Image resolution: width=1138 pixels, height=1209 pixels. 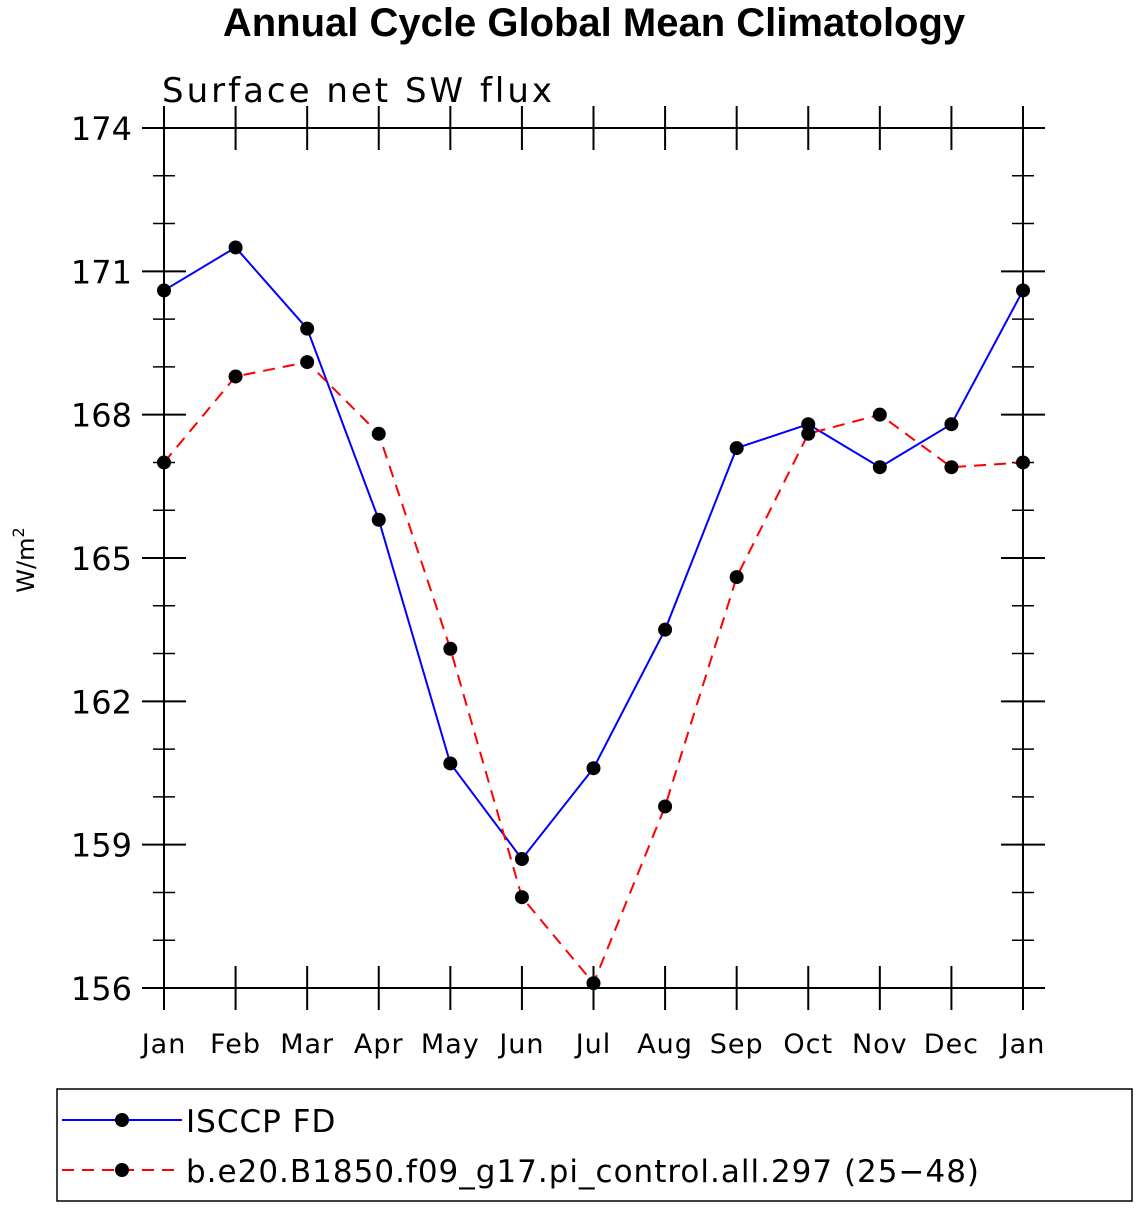 What do you see at coordinates (808, 1044) in the screenshot?
I see `x-tick-label: Oct` at bounding box center [808, 1044].